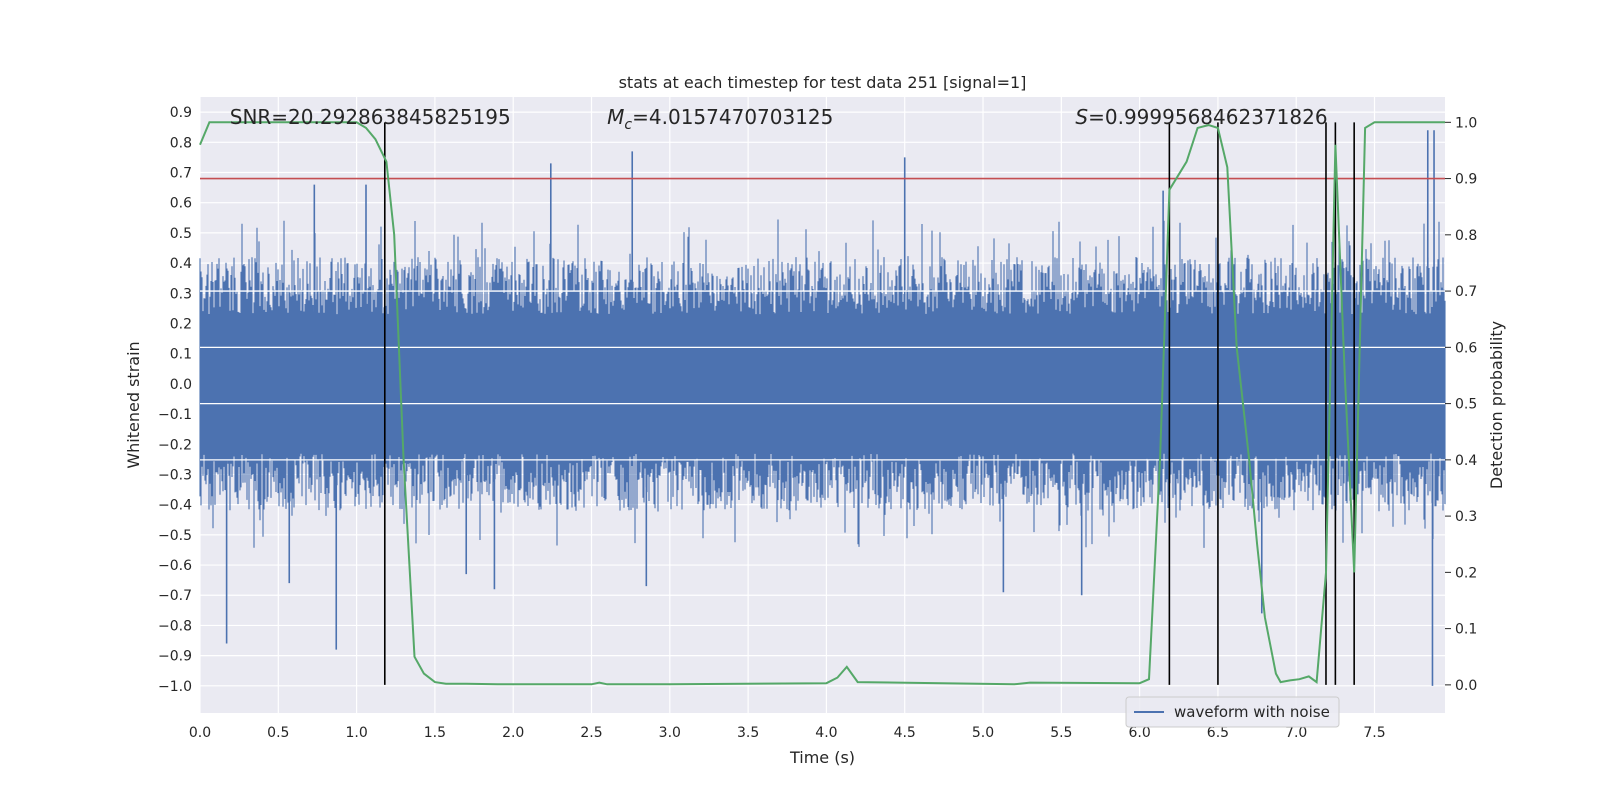 Image resolution: width=1600 pixels, height=800 pixels. I want to click on chirp-mass-subscript: c, so click(628, 125).